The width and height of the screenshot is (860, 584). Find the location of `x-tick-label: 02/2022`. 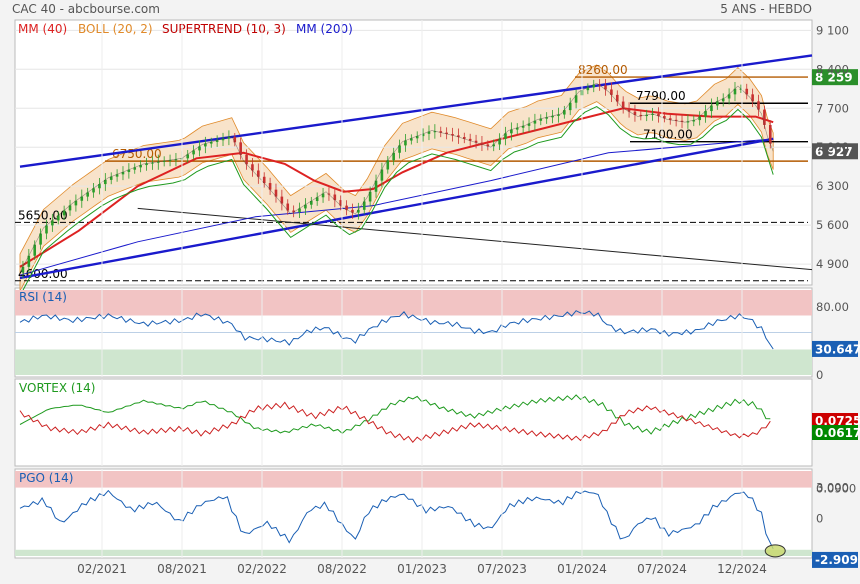

x-tick-label: 02/2022 is located at coordinates (262, 569).